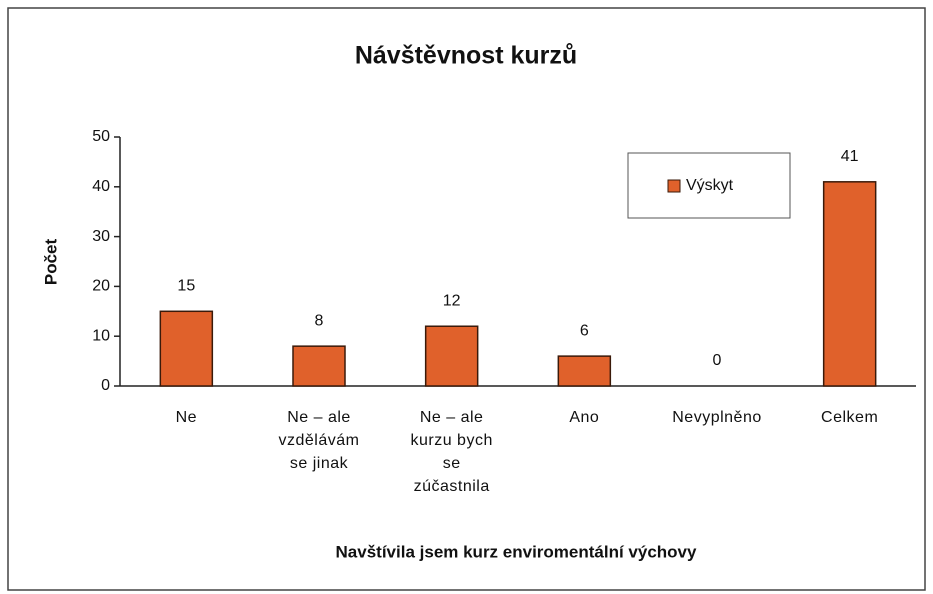 The image size is (933, 594). I want to click on chart-title: Návštěvnost kurzů, so click(466, 56).